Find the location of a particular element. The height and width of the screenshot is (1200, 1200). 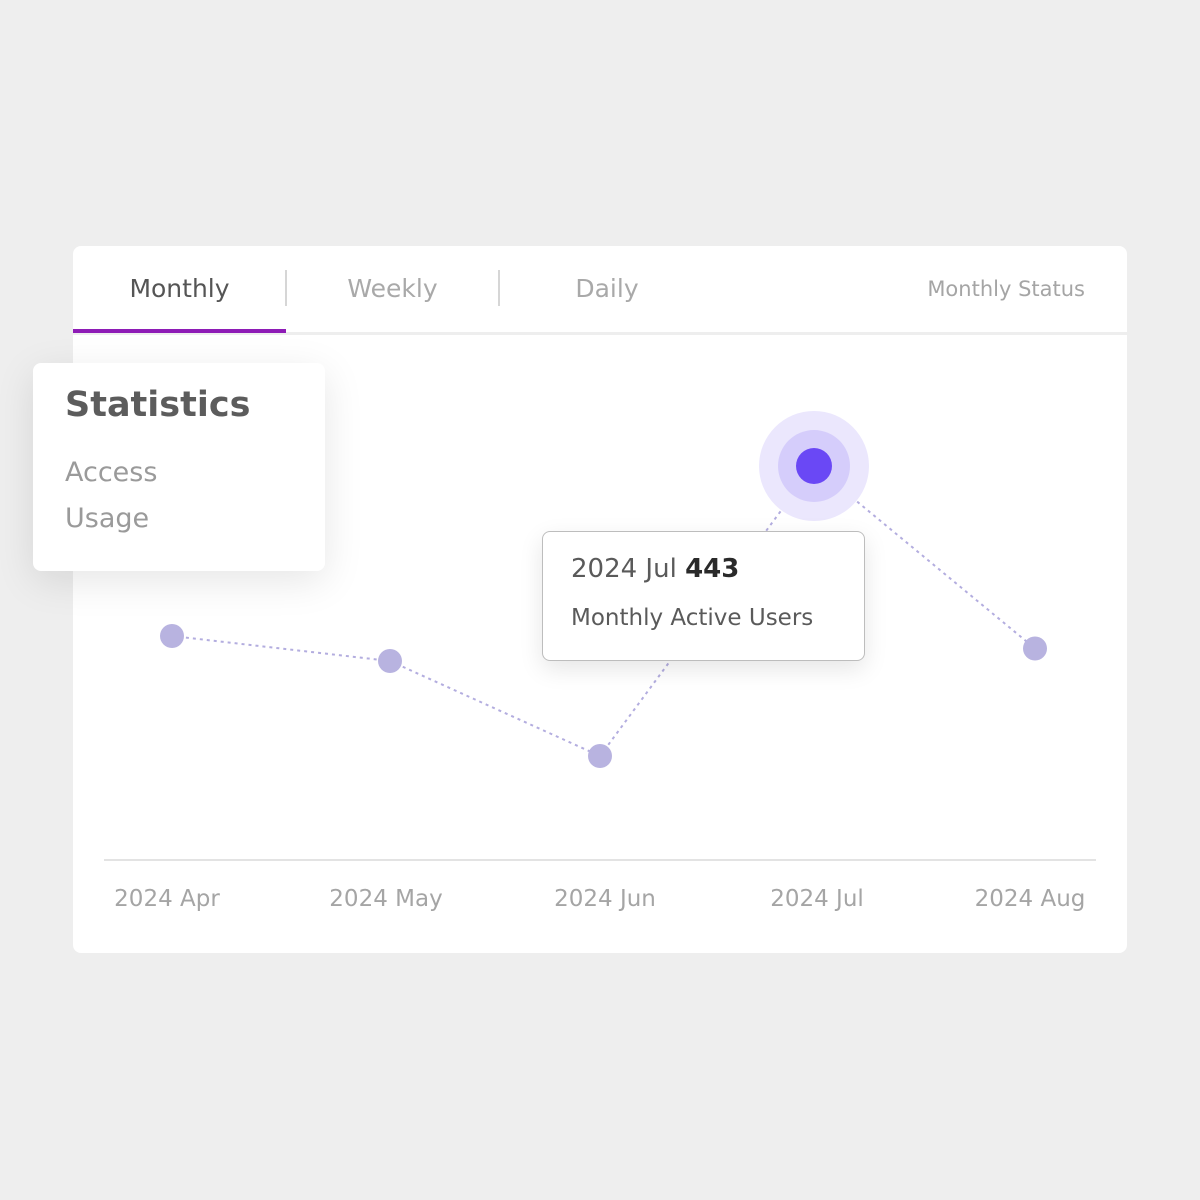

stats-item-access: Access is located at coordinates (111, 472).